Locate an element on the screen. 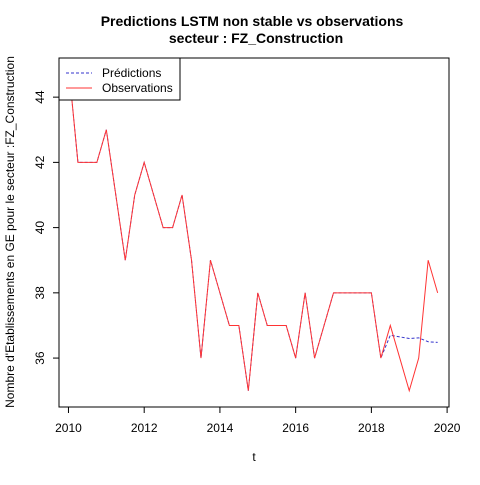 The height and width of the screenshot is (485, 480). y-tick-label-0: 36 is located at coordinates (40, 358).